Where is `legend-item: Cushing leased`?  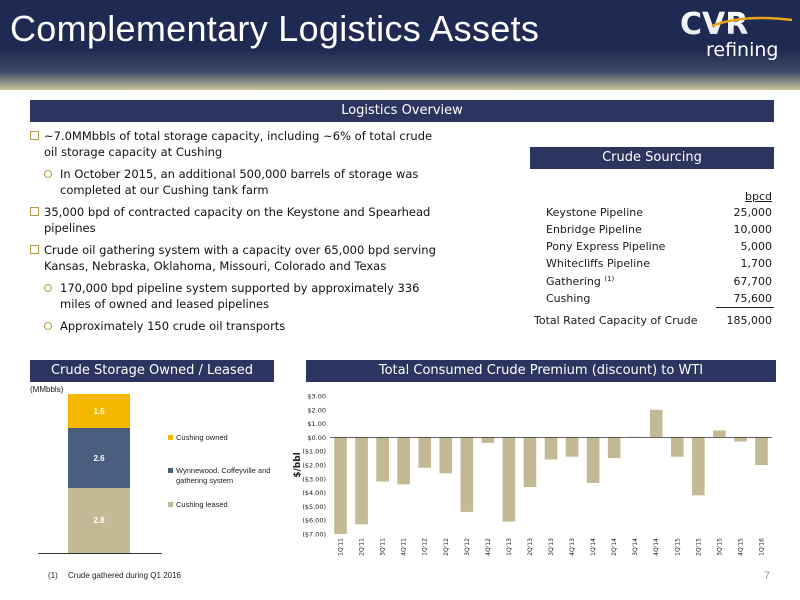
legend-item: Cushing leased is located at coordinates (223, 505).